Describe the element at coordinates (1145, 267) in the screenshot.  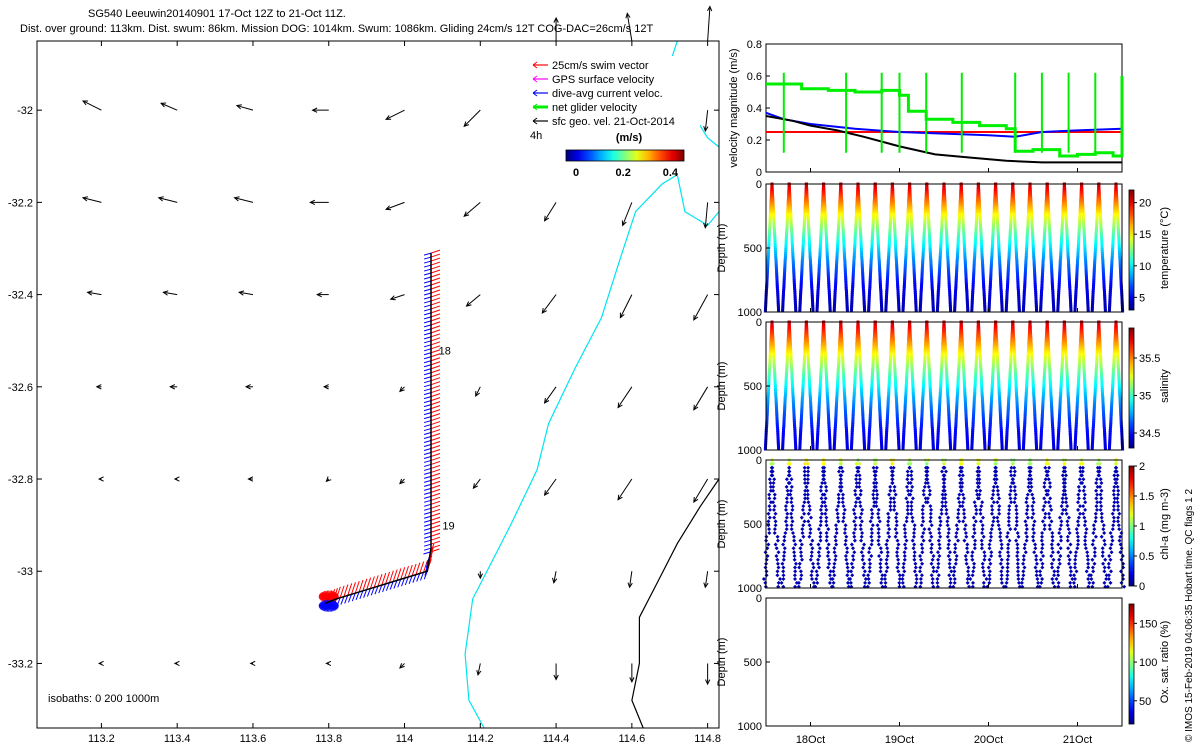
I see `colorbar-tick-label: 10` at that location.